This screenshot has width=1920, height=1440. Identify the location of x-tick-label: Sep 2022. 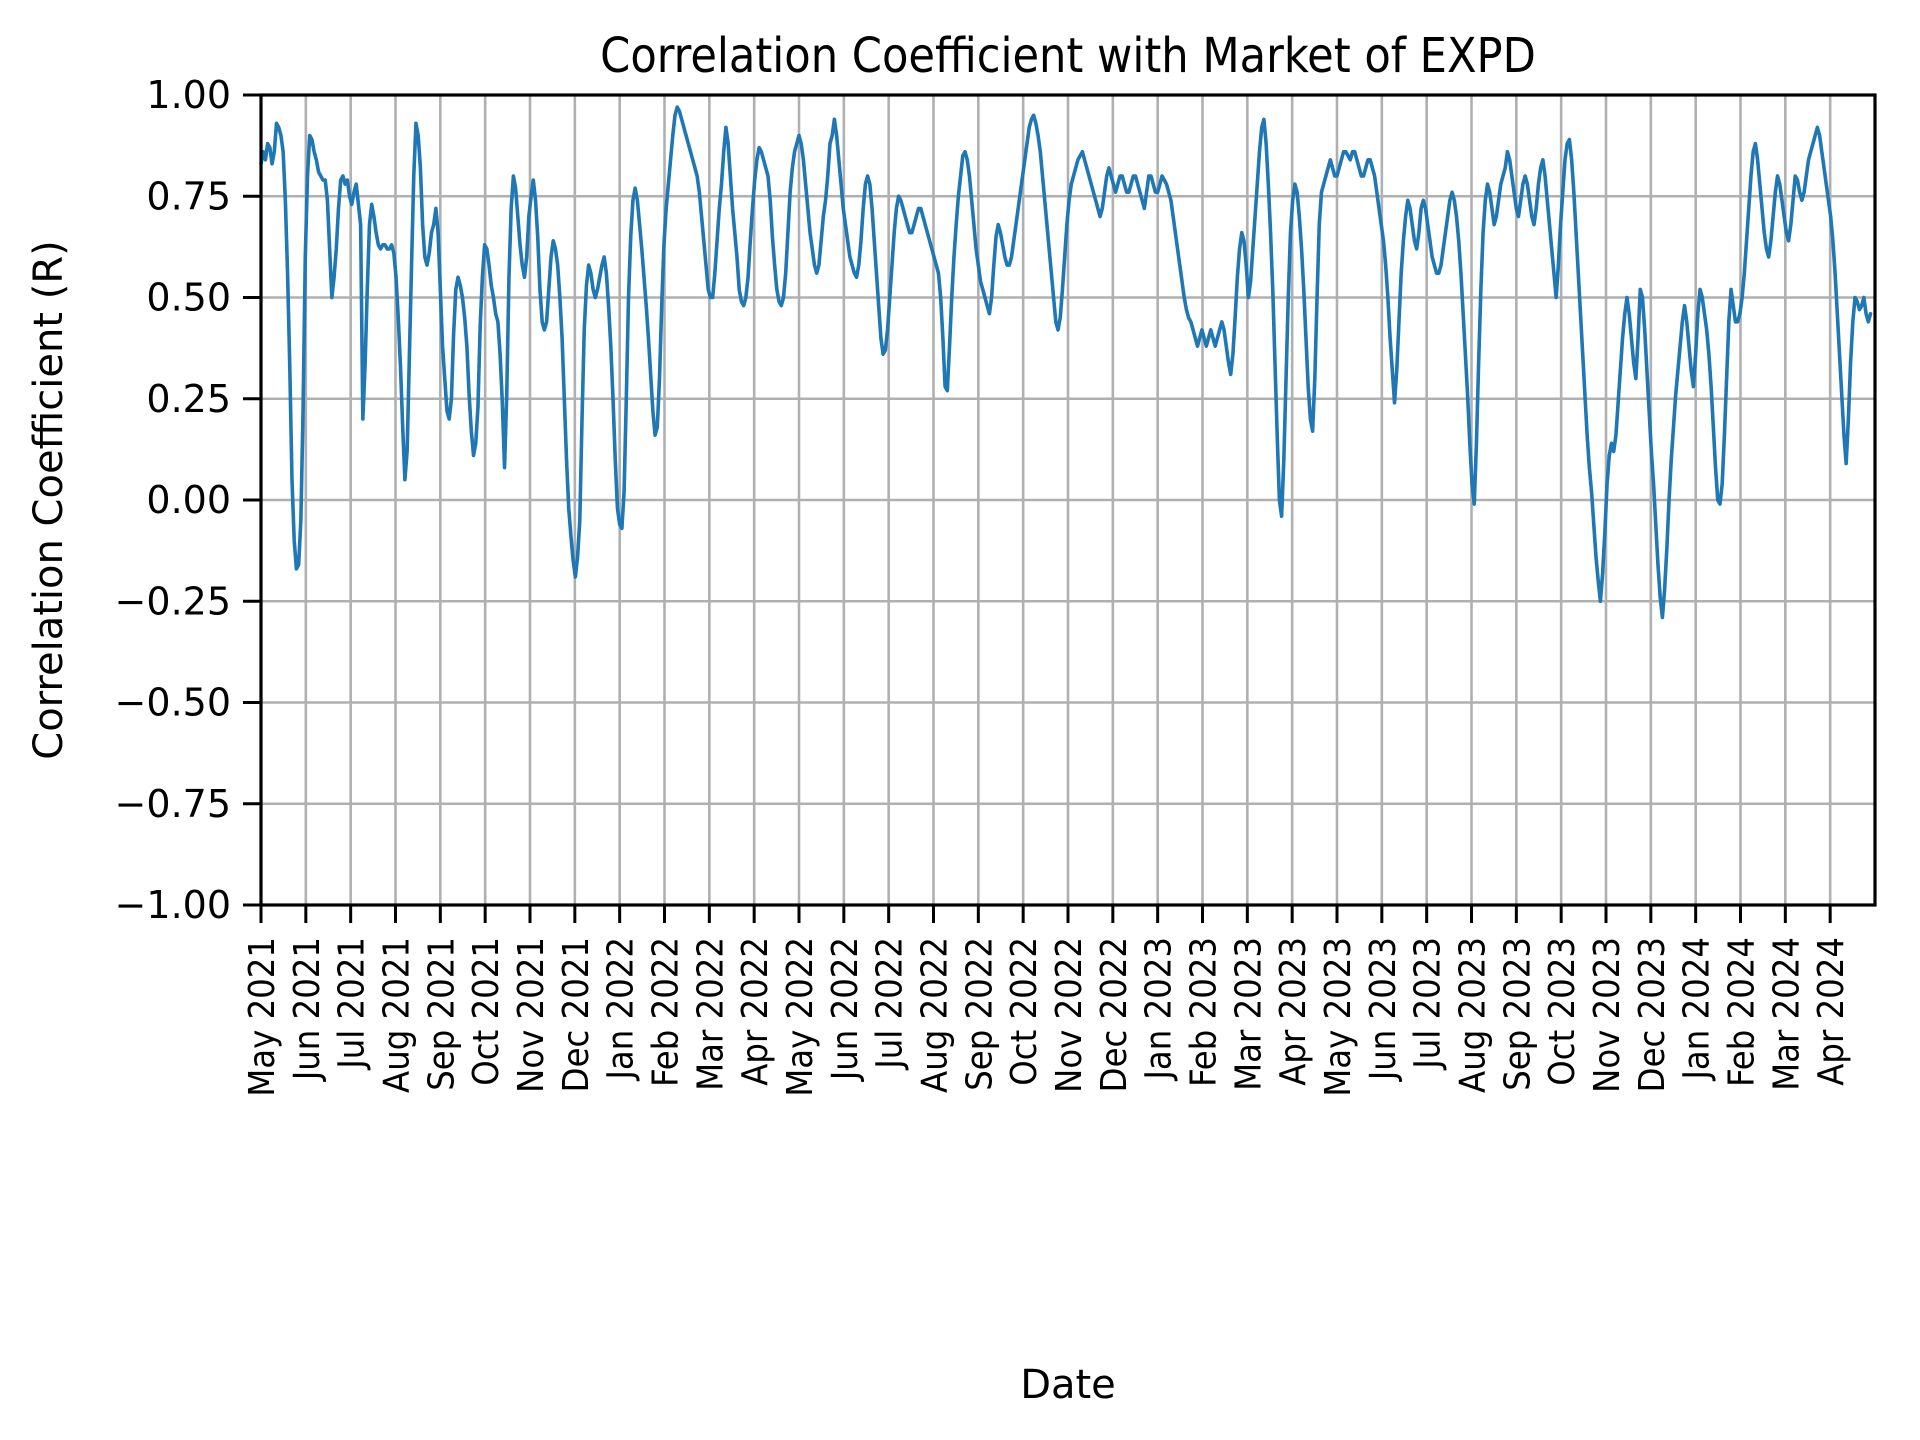
(979, 1014).